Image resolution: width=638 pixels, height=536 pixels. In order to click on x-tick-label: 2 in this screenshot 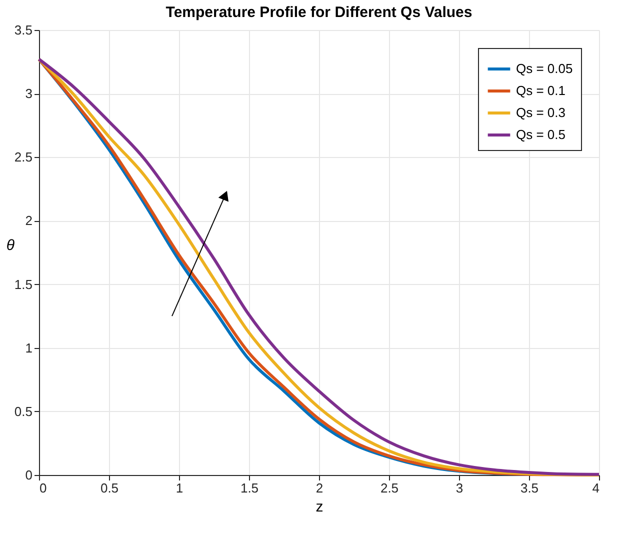, I will do `click(320, 488)`.